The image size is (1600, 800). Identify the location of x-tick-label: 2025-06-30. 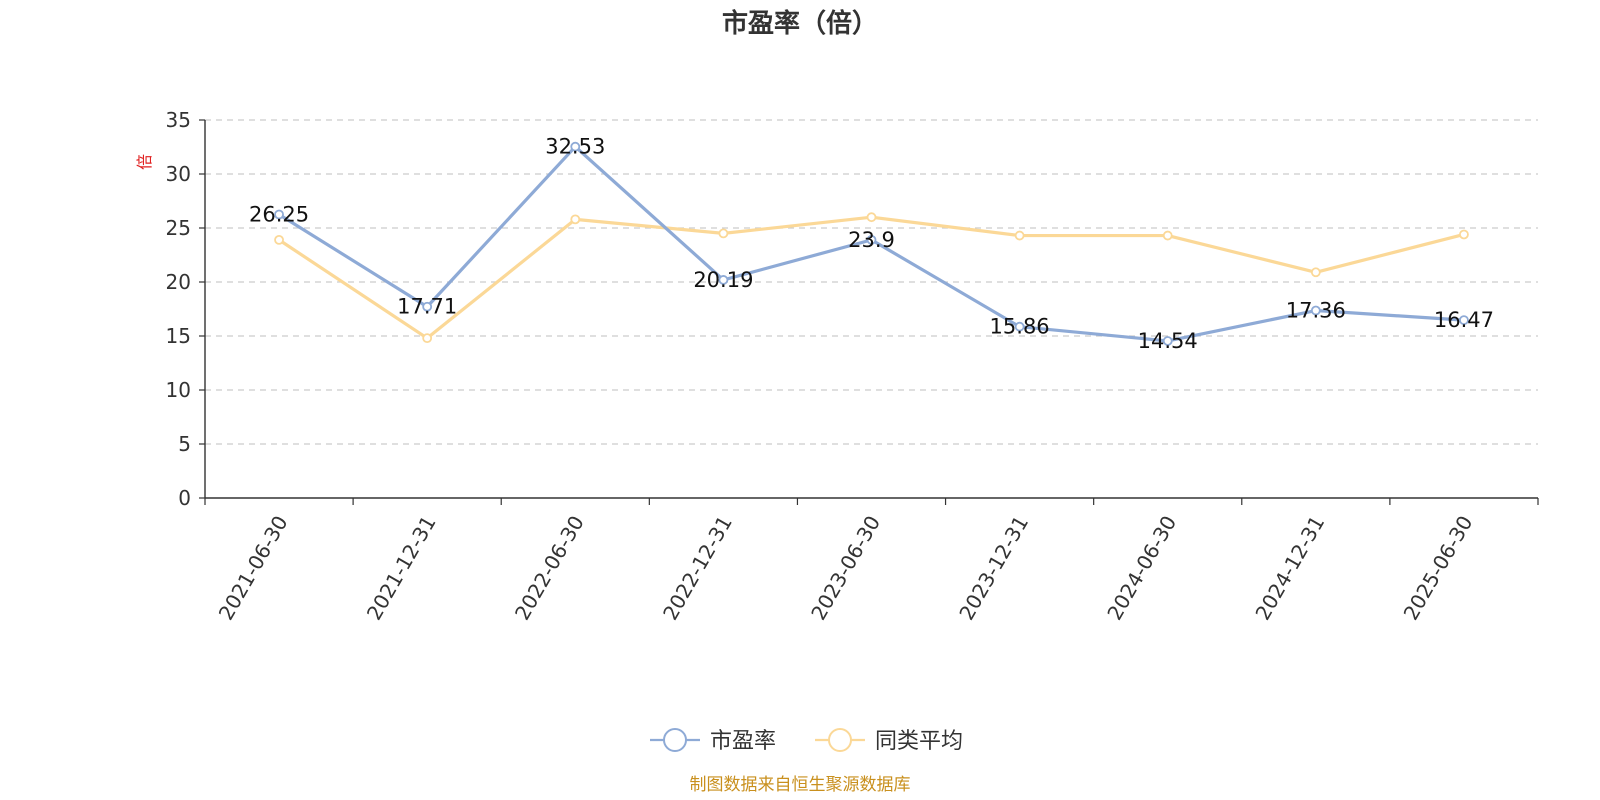
(1438, 568).